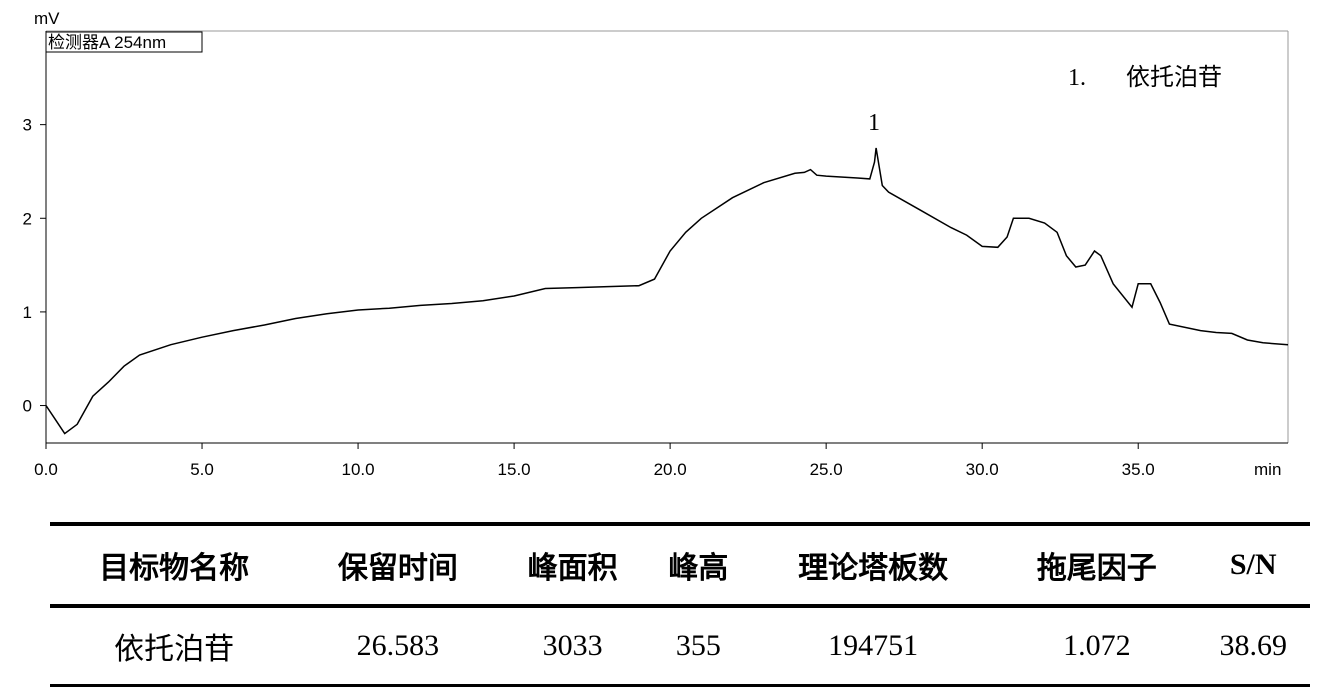 The height and width of the screenshot is (690, 1342). What do you see at coordinates (698, 565) in the screenshot?
I see `header-cell: 峰高` at bounding box center [698, 565].